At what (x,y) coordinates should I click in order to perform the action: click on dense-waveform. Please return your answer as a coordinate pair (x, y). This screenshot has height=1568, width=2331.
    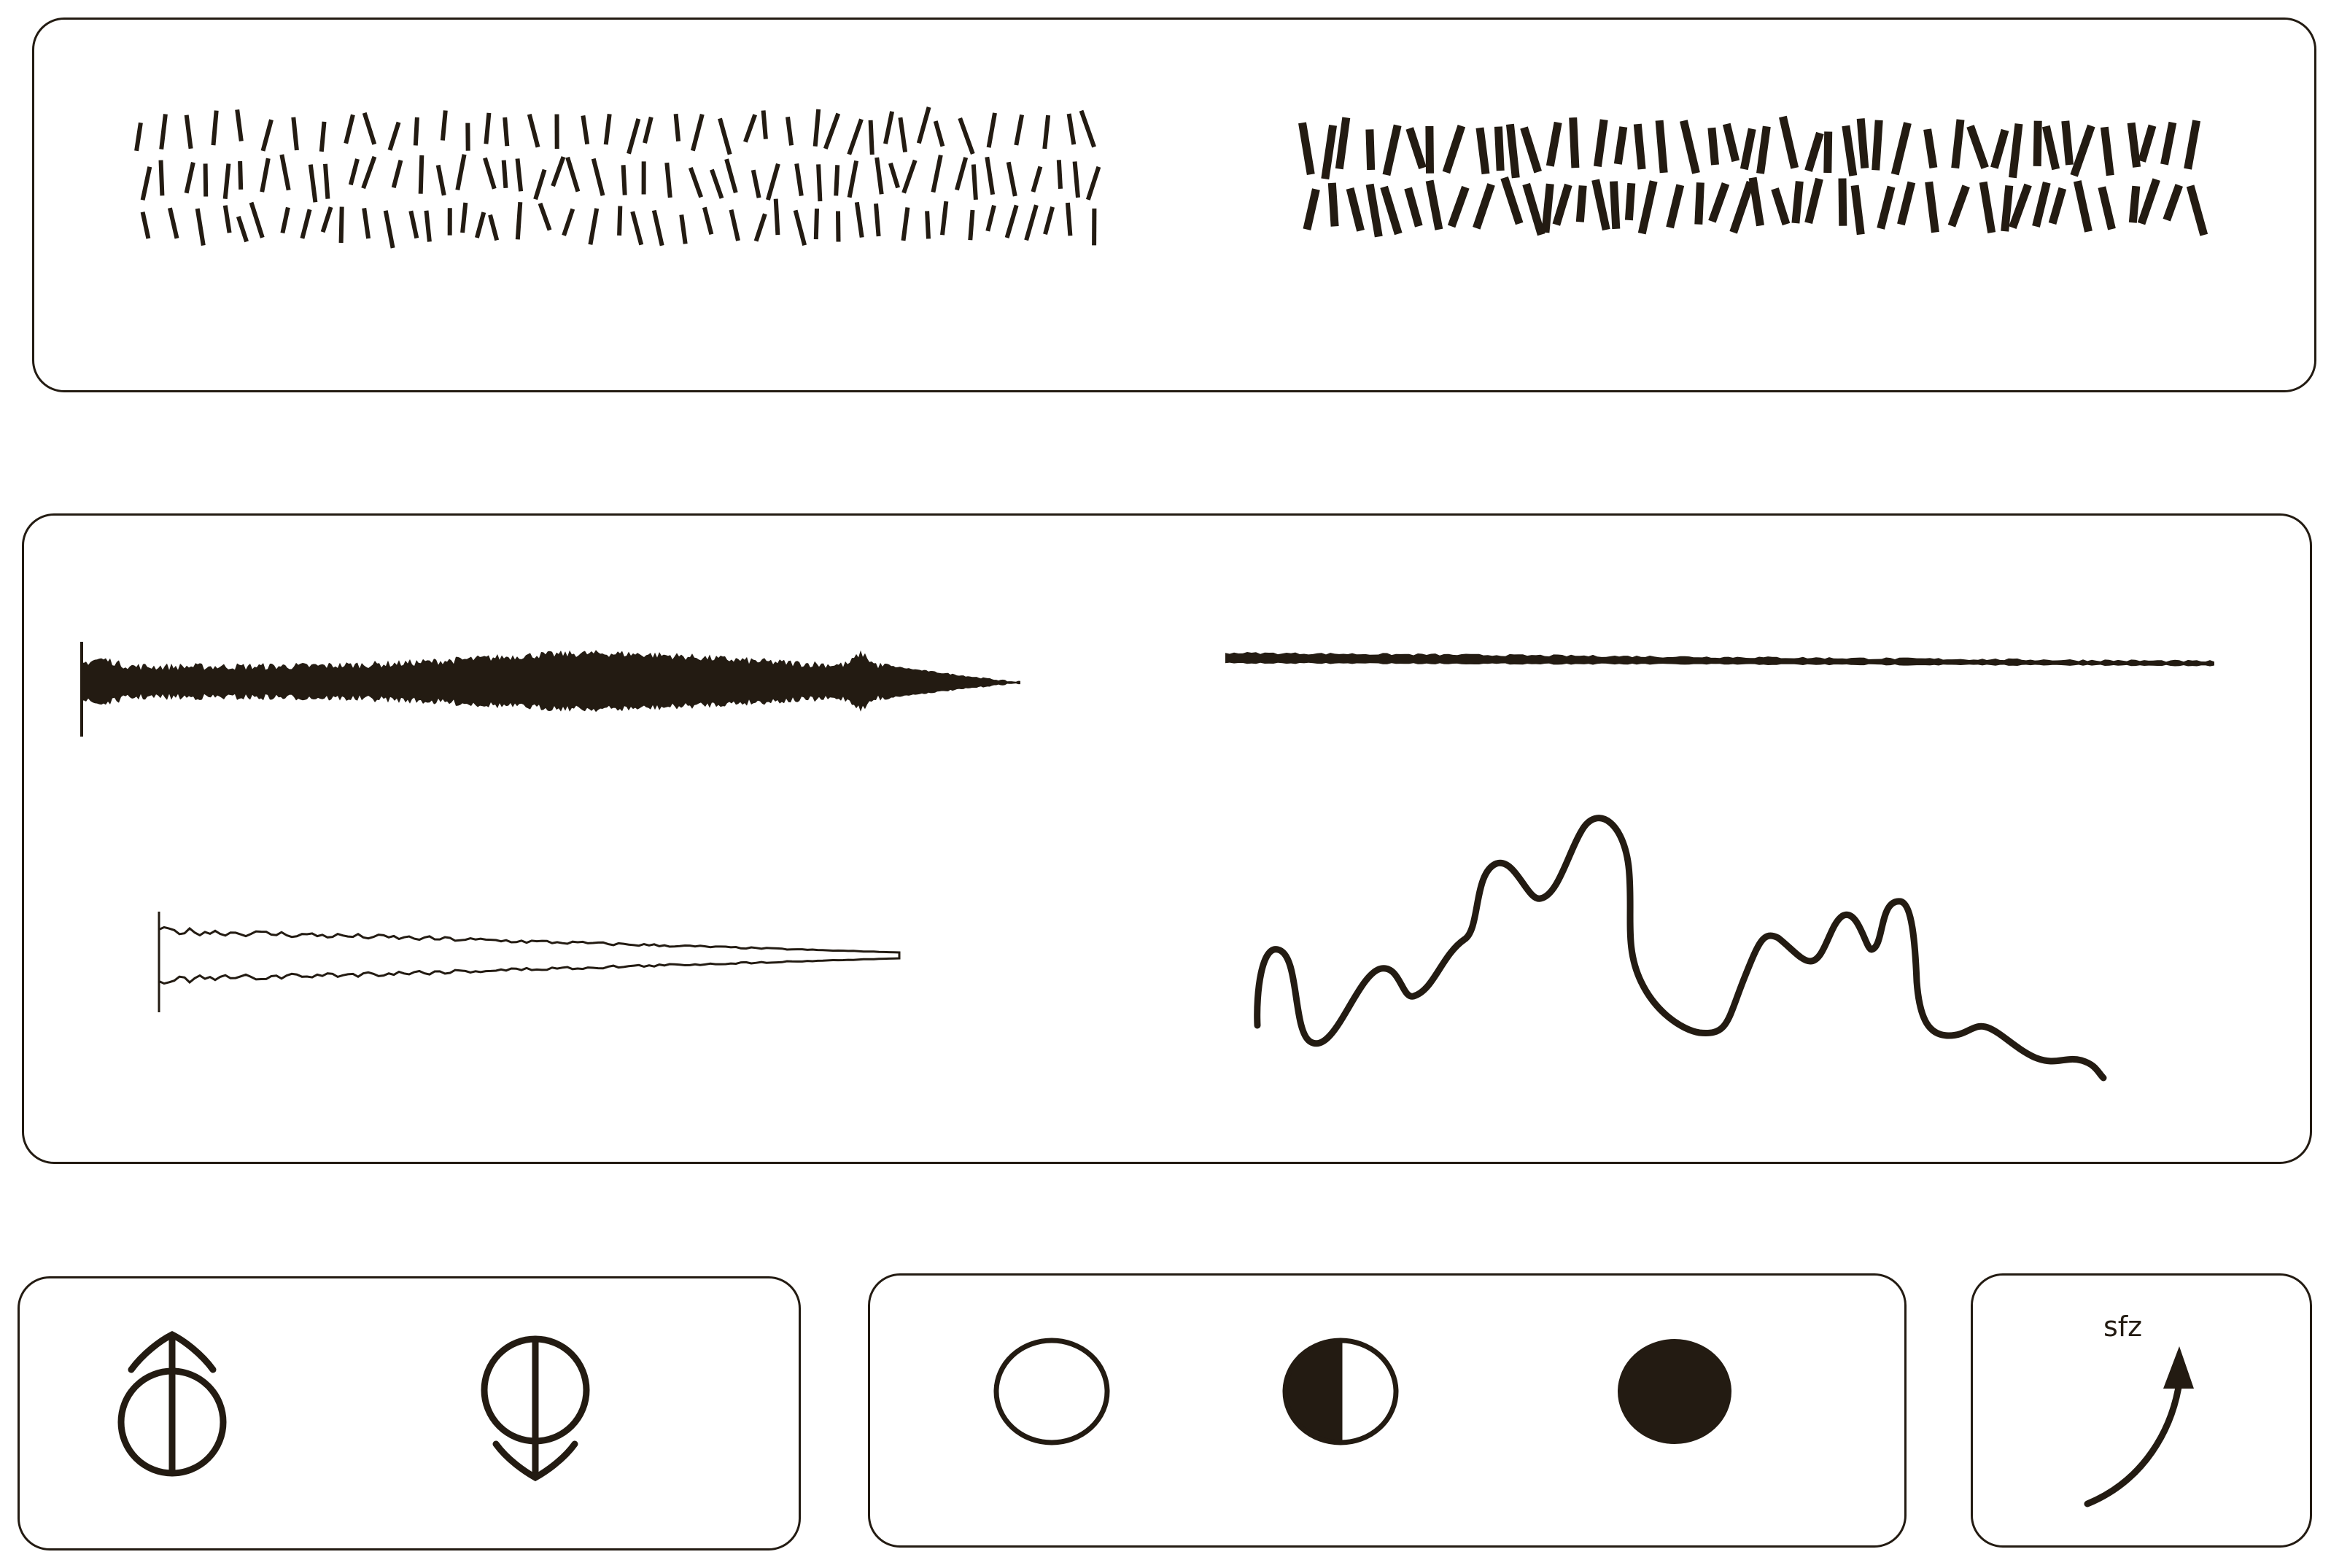
    Looking at the image, I should click on (550, 689).